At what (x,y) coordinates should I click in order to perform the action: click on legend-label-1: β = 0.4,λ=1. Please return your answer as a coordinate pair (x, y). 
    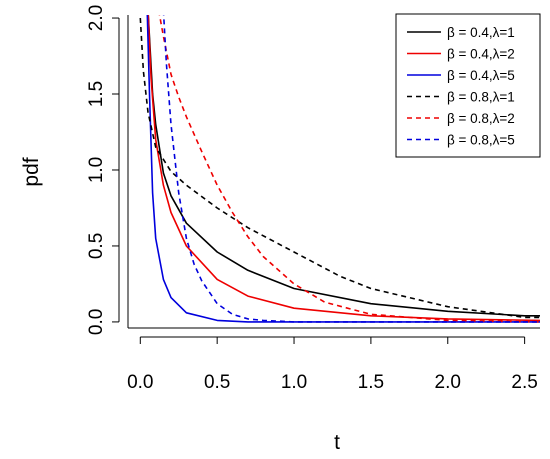
    Looking at the image, I should click on (481, 32).